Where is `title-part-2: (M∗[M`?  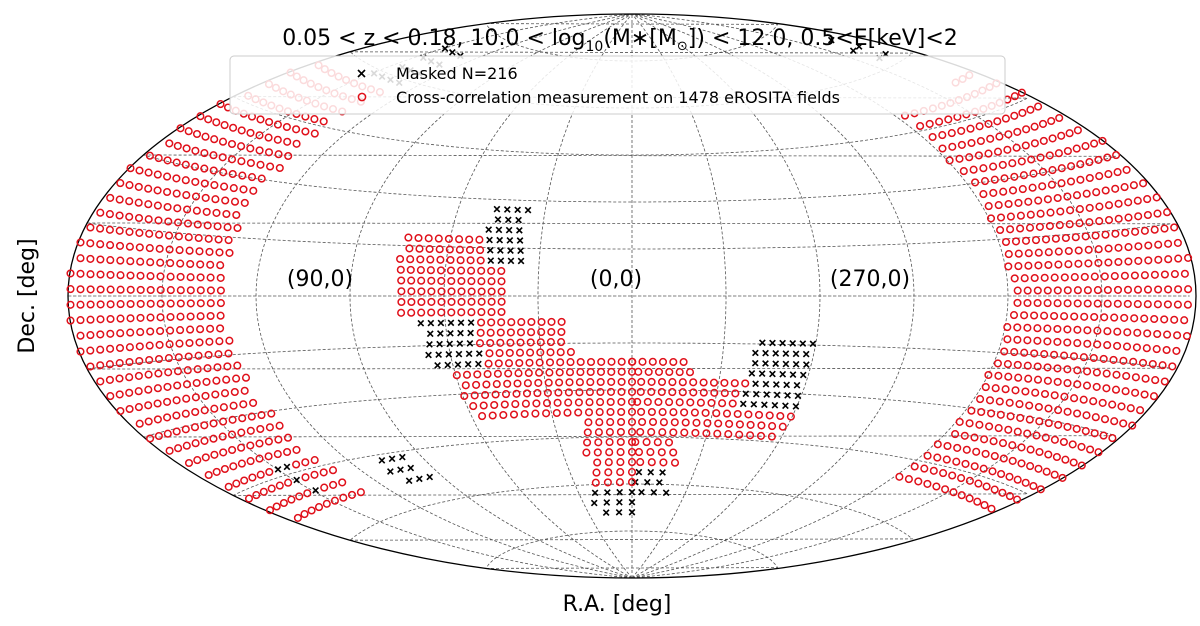 title-part-2: (M∗[M is located at coordinates (640, 38).